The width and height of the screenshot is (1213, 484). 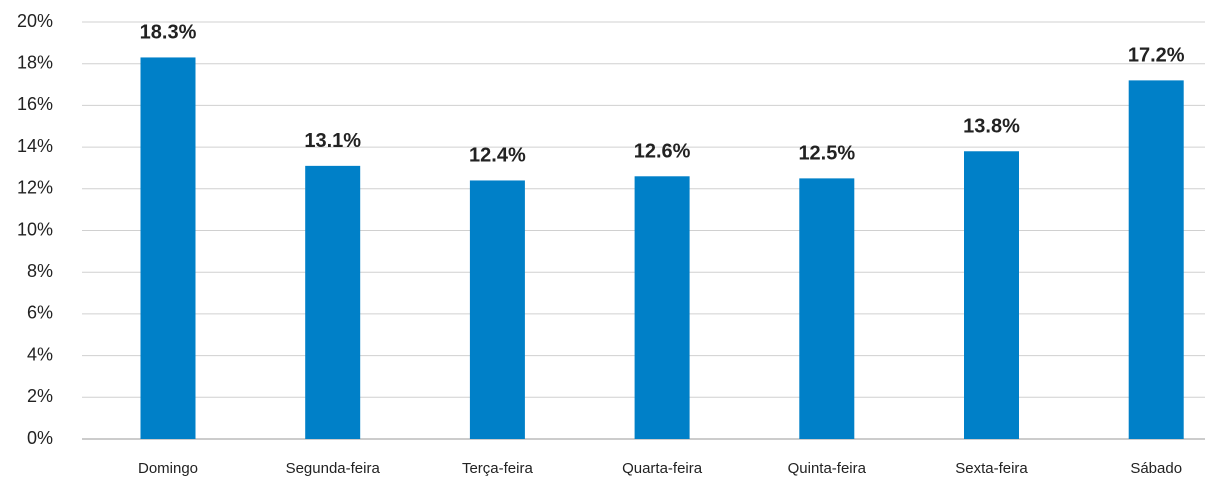 What do you see at coordinates (35, 229) in the screenshot?
I see `y-tick-label: 10%` at bounding box center [35, 229].